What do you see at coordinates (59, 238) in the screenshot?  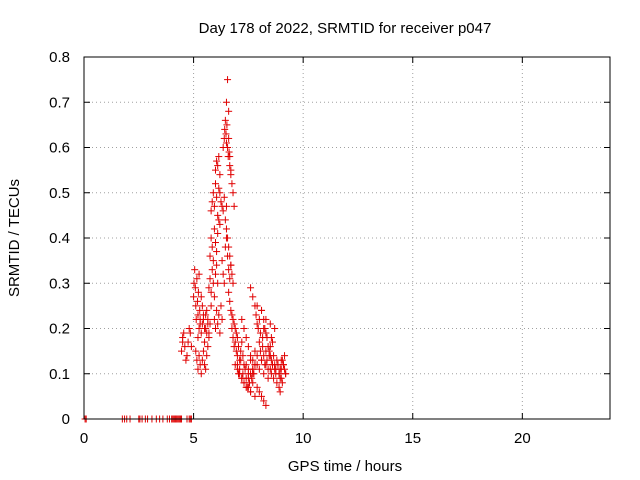 I see `y-tick-label: 0.4` at bounding box center [59, 238].